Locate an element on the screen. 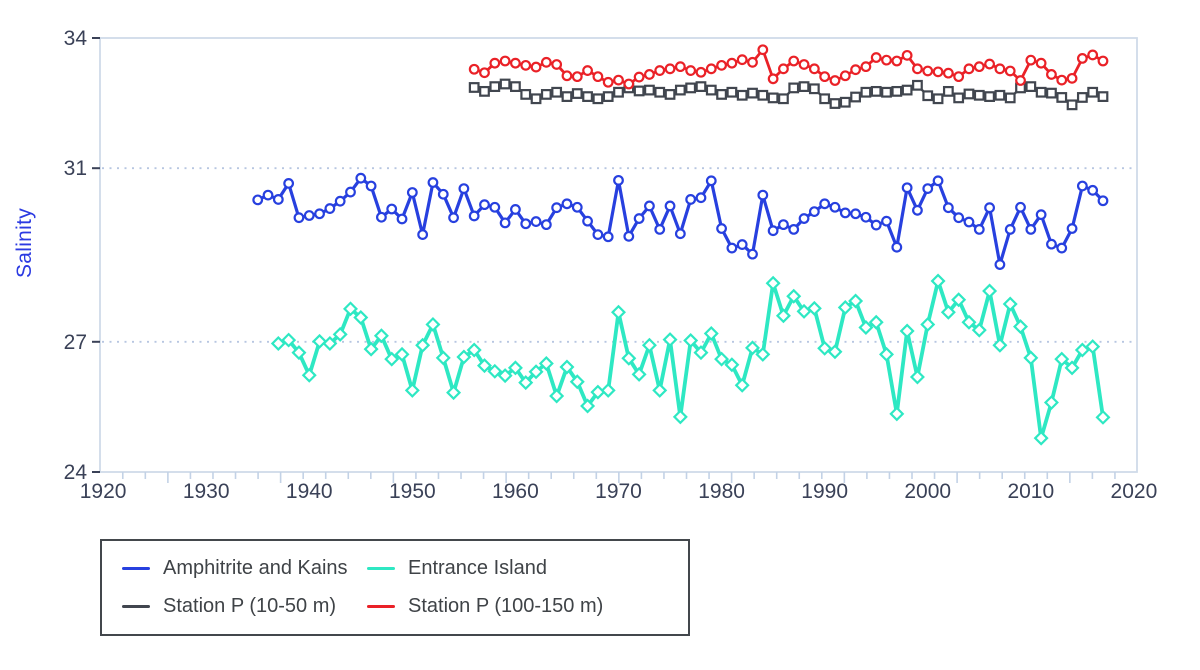  legend-label-amphitrite-and-kains: Amphitrite and Kains is located at coordinates (255, 567).